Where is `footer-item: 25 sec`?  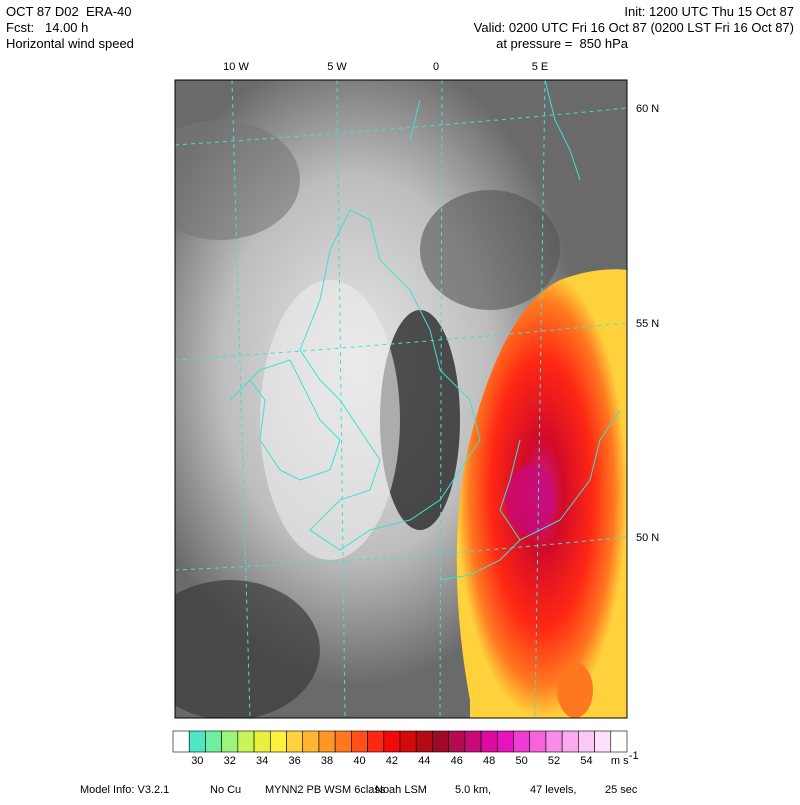
footer-item: 25 sec is located at coordinates (621, 790).